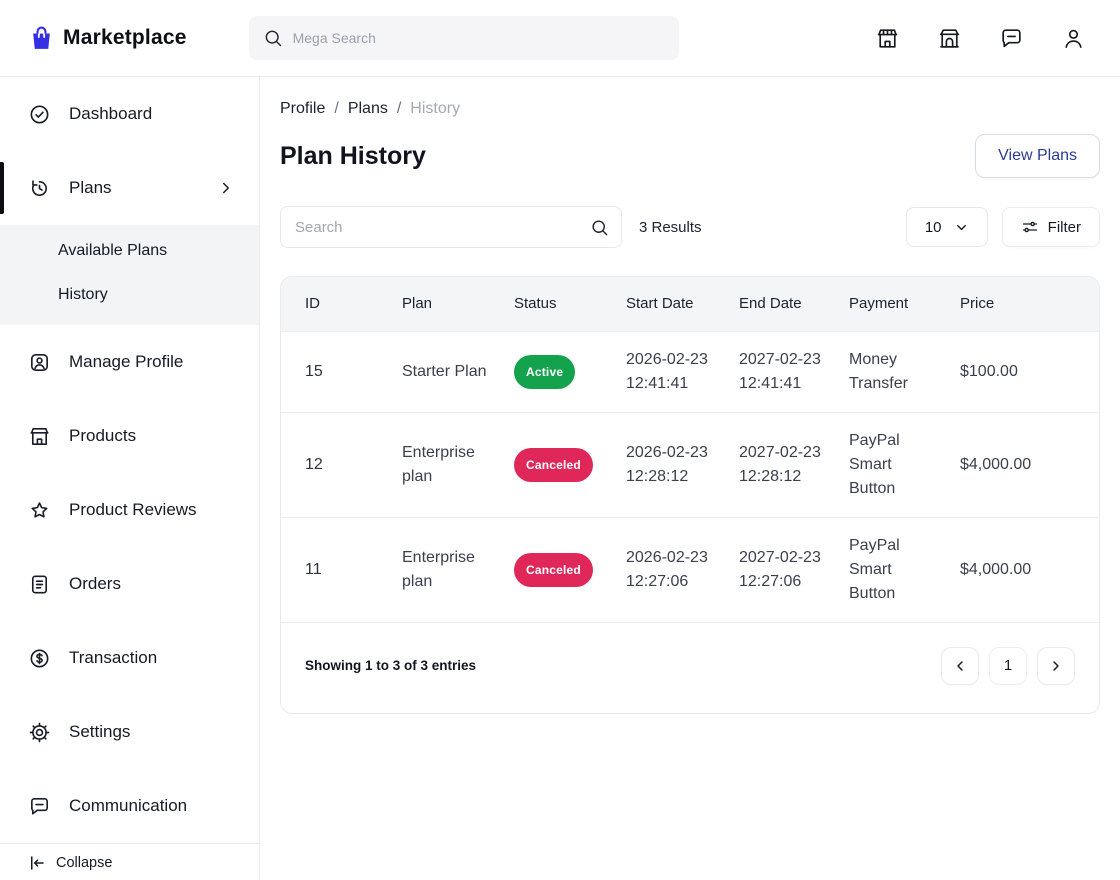  What do you see at coordinates (129, 510) in the screenshot?
I see `sidebar-item-product-reviews: Product Reviews` at bounding box center [129, 510].